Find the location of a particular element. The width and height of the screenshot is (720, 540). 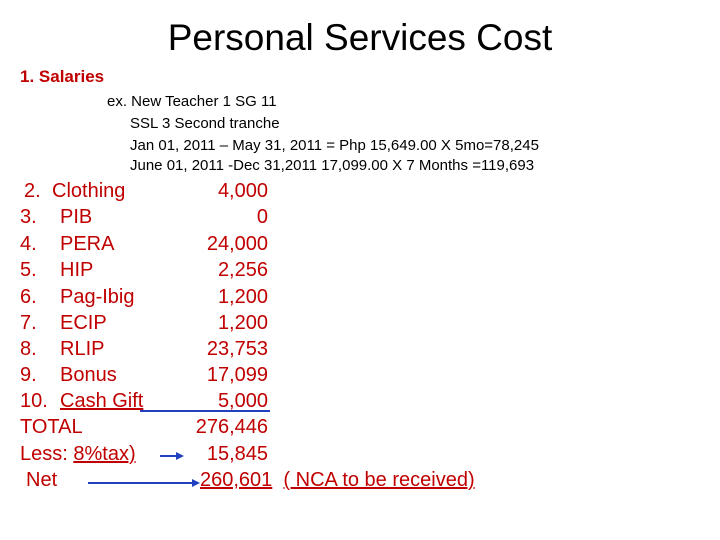

tax-label: 8%tax) is located at coordinates (104, 454).